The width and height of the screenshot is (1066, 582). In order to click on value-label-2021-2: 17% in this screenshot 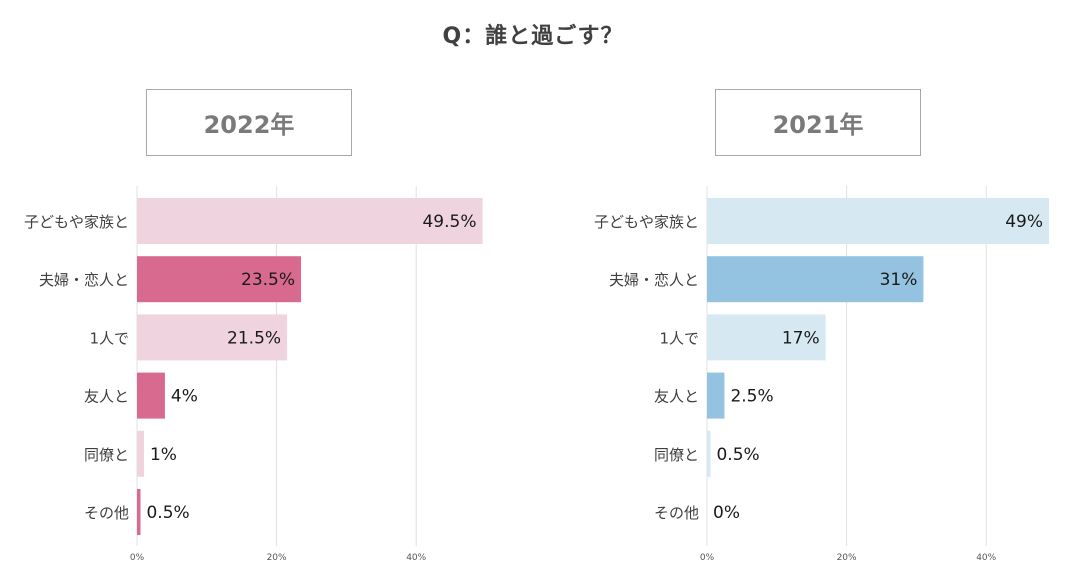, I will do `click(801, 338)`.